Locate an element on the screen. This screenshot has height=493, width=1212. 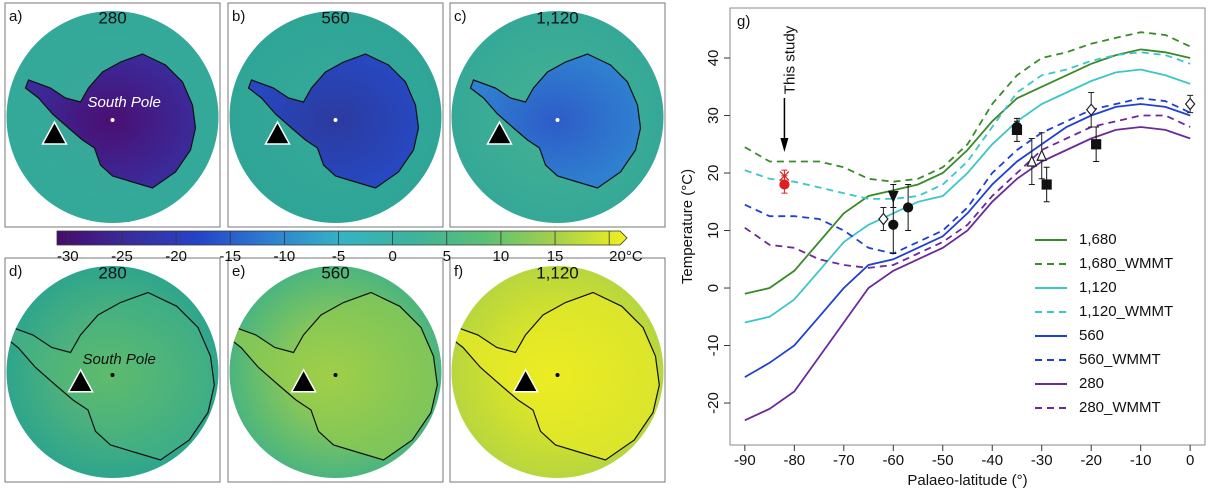
colorbar-tick-label: 0 is located at coordinates (392, 256).